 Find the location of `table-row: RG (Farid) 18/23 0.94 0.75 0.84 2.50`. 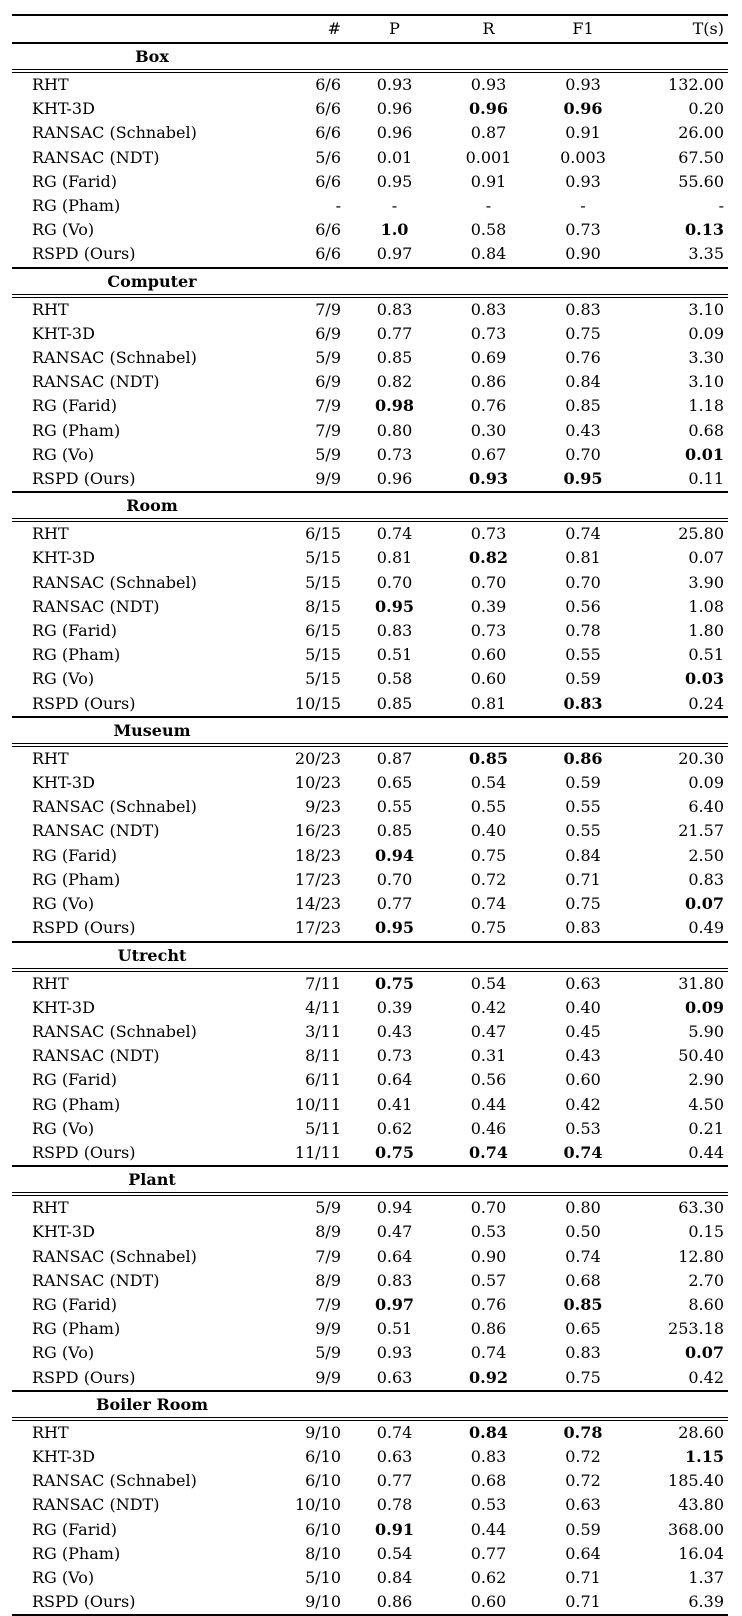

table-row: RG (Farid) 18/23 0.94 0.75 0.84 2.50 is located at coordinates (370, 856).